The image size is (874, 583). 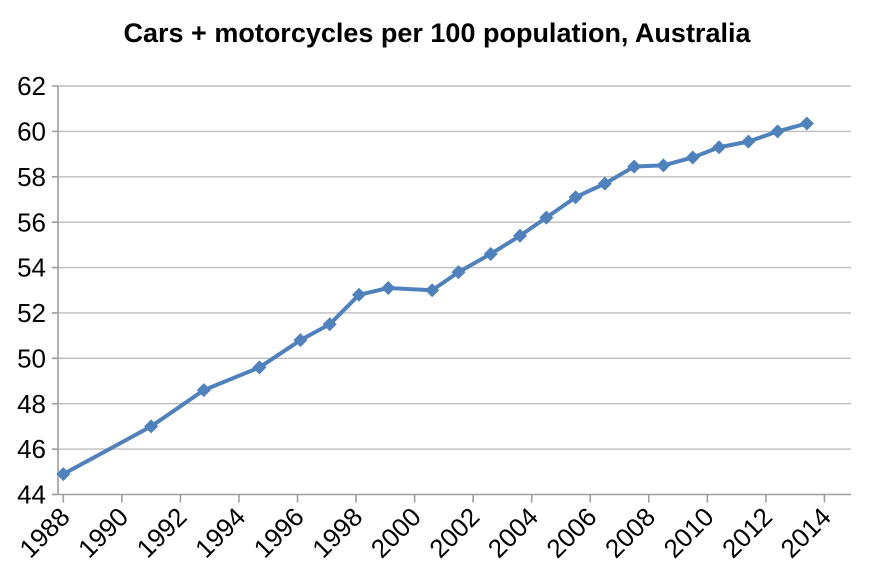 What do you see at coordinates (747, 533) in the screenshot?
I see `x-axis-tick-label: 2012` at bounding box center [747, 533].